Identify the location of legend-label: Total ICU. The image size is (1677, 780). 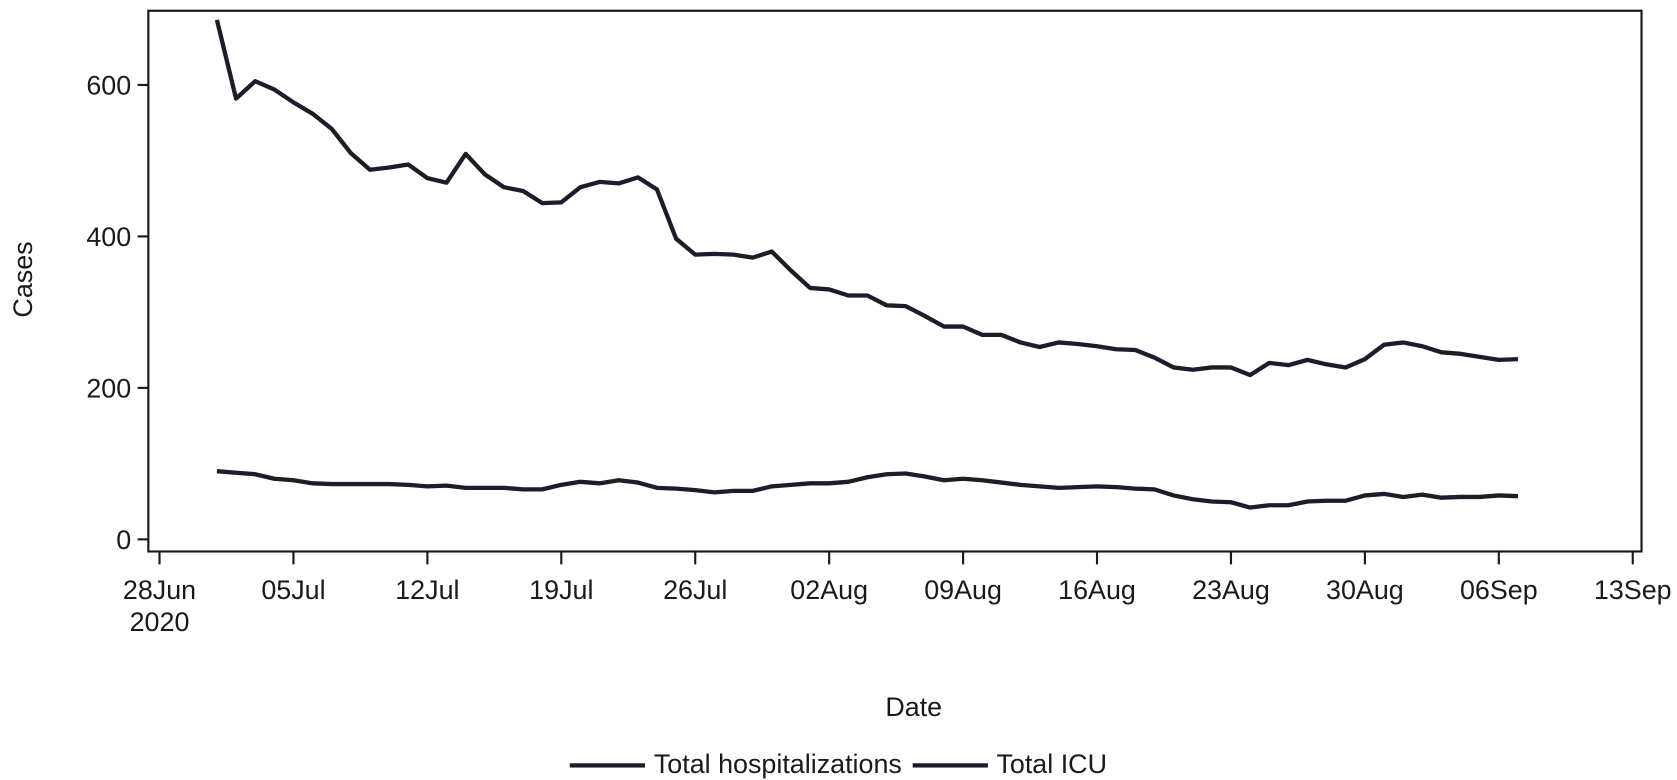
(1051, 764).